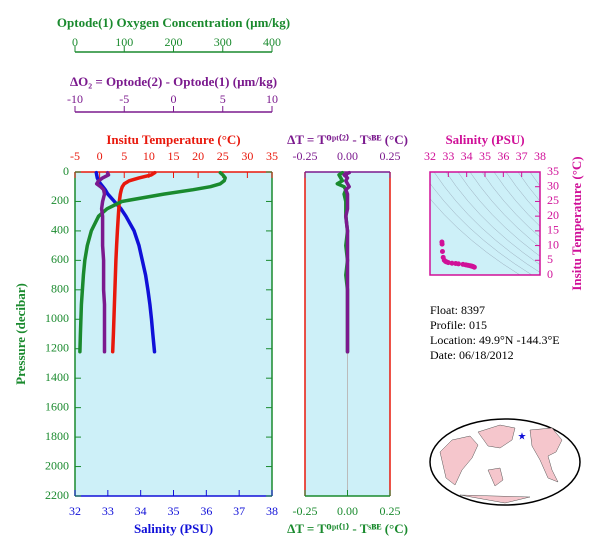 This screenshot has height=558, width=608. I want to click on y-tick-label: 15, so click(553, 230).